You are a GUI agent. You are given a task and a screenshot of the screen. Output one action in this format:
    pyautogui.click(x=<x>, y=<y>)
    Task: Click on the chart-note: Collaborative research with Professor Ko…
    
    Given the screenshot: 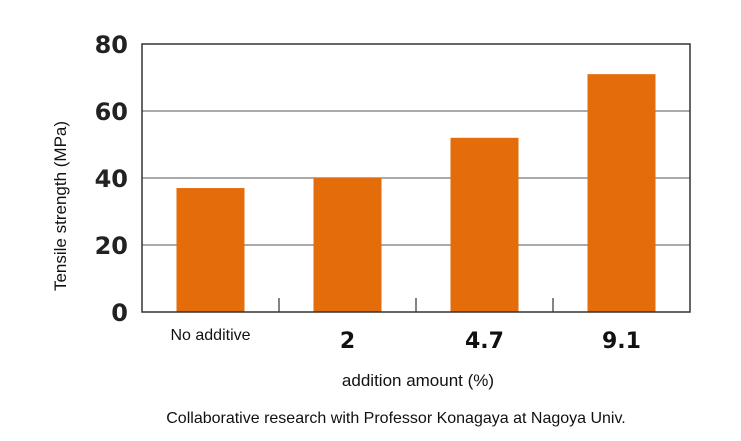 What is the action you would take?
    pyautogui.click(x=396, y=418)
    